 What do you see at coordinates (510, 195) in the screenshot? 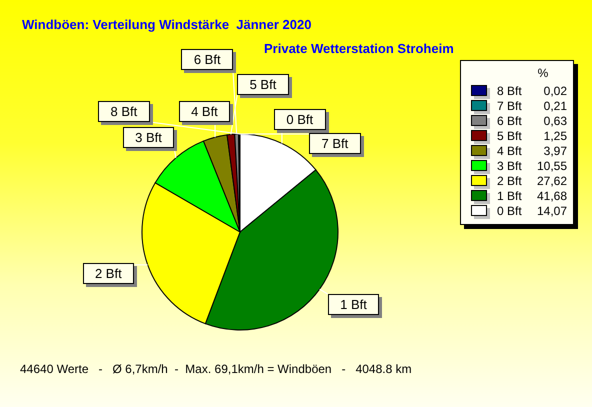
I see `legend-label: 1 Bft` at bounding box center [510, 195].